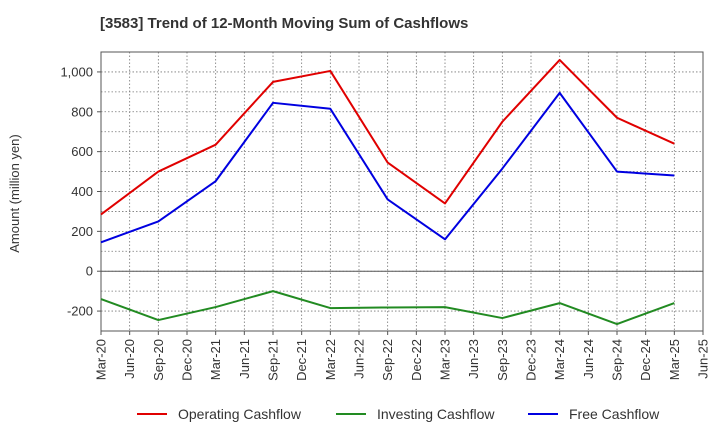 The height and width of the screenshot is (440, 720). Describe the element at coordinates (101, 359) in the screenshot. I see `x-tick-label: Mar-20` at that location.